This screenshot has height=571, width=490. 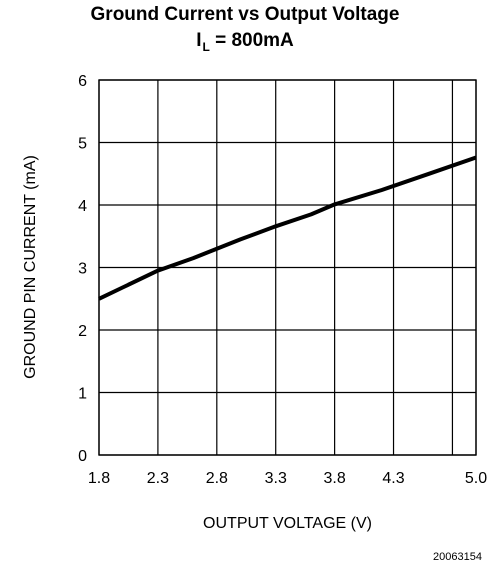 I want to click on y-tick-label: 4, so click(x=82, y=206).